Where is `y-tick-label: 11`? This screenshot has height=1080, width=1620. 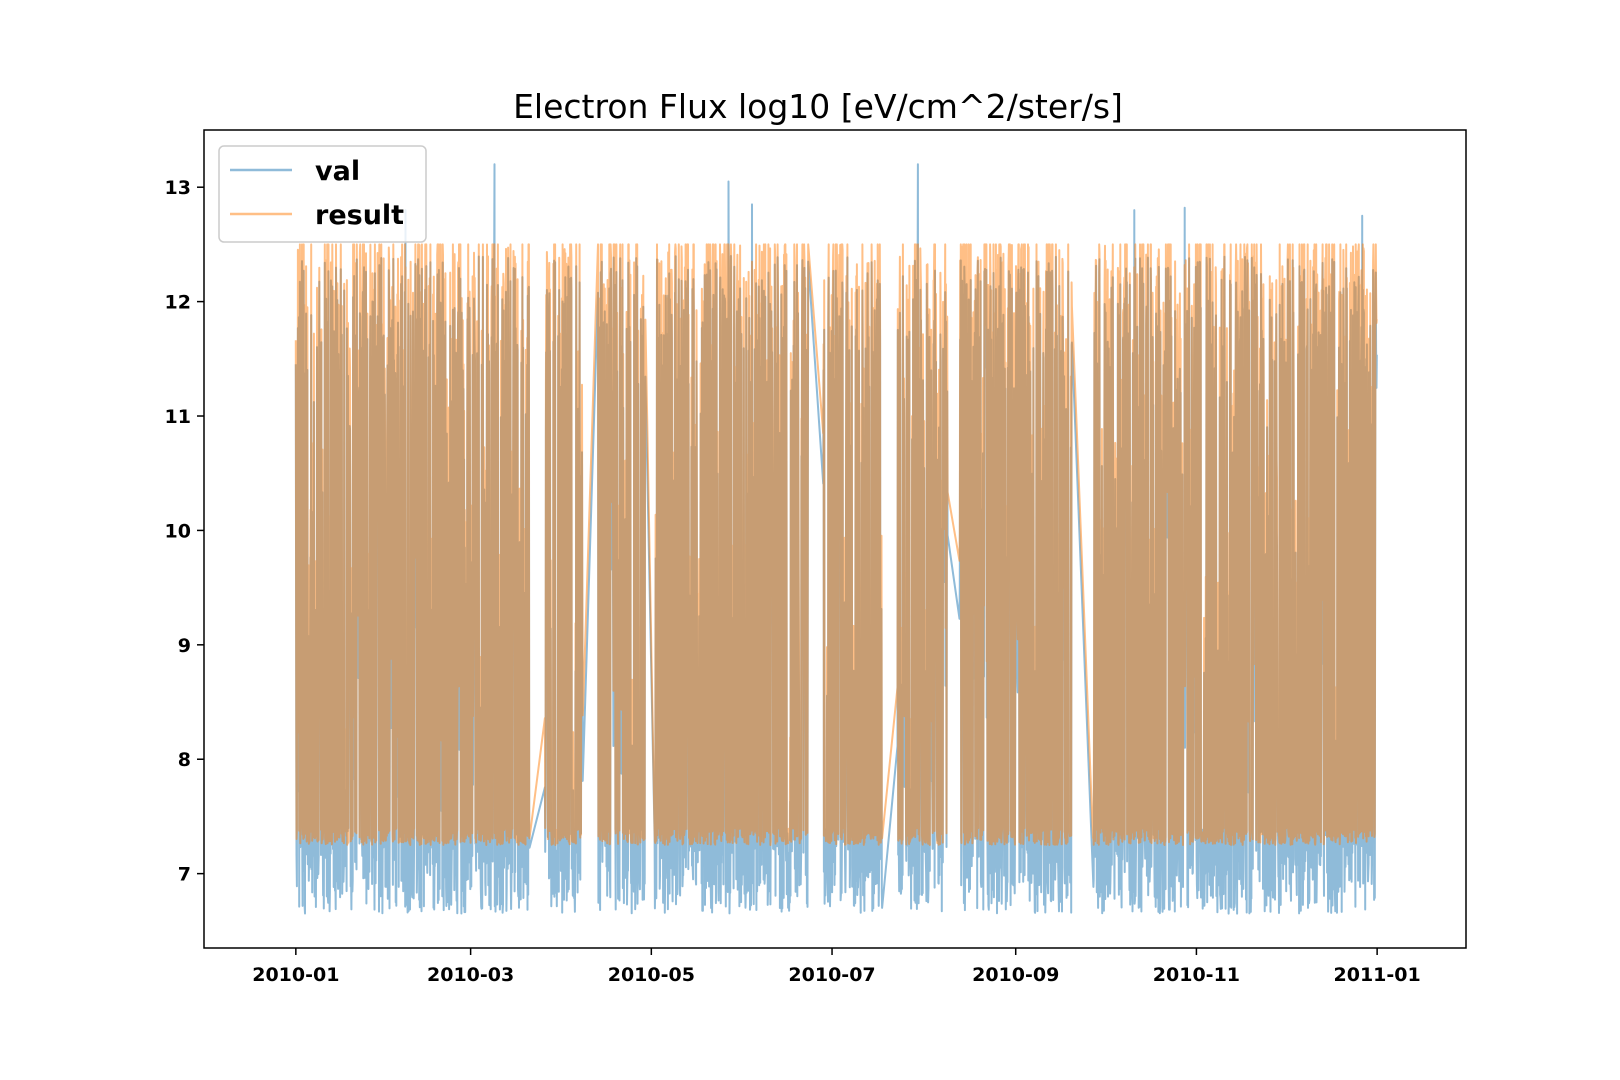
y-tick-label: 11 is located at coordinates (178, 417).